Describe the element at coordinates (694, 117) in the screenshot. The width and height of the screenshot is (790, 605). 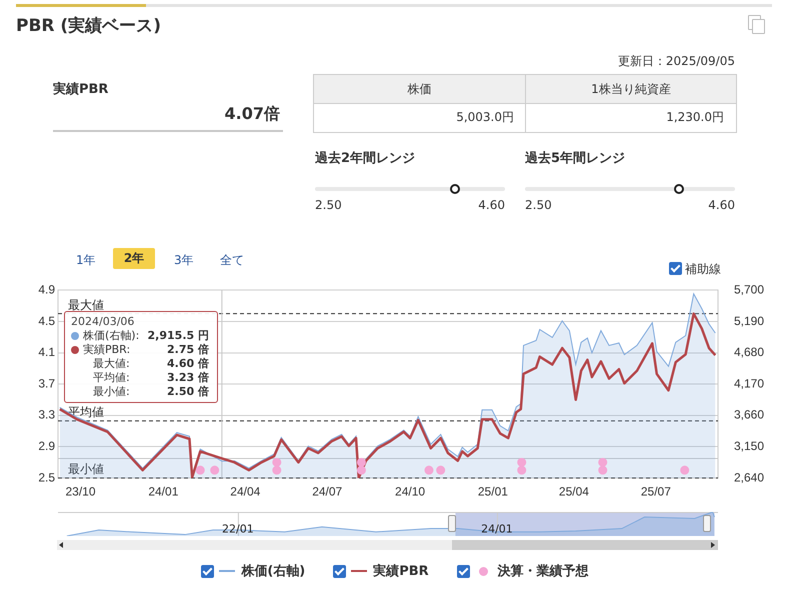
I see `text: 1,230.0円` at that location.